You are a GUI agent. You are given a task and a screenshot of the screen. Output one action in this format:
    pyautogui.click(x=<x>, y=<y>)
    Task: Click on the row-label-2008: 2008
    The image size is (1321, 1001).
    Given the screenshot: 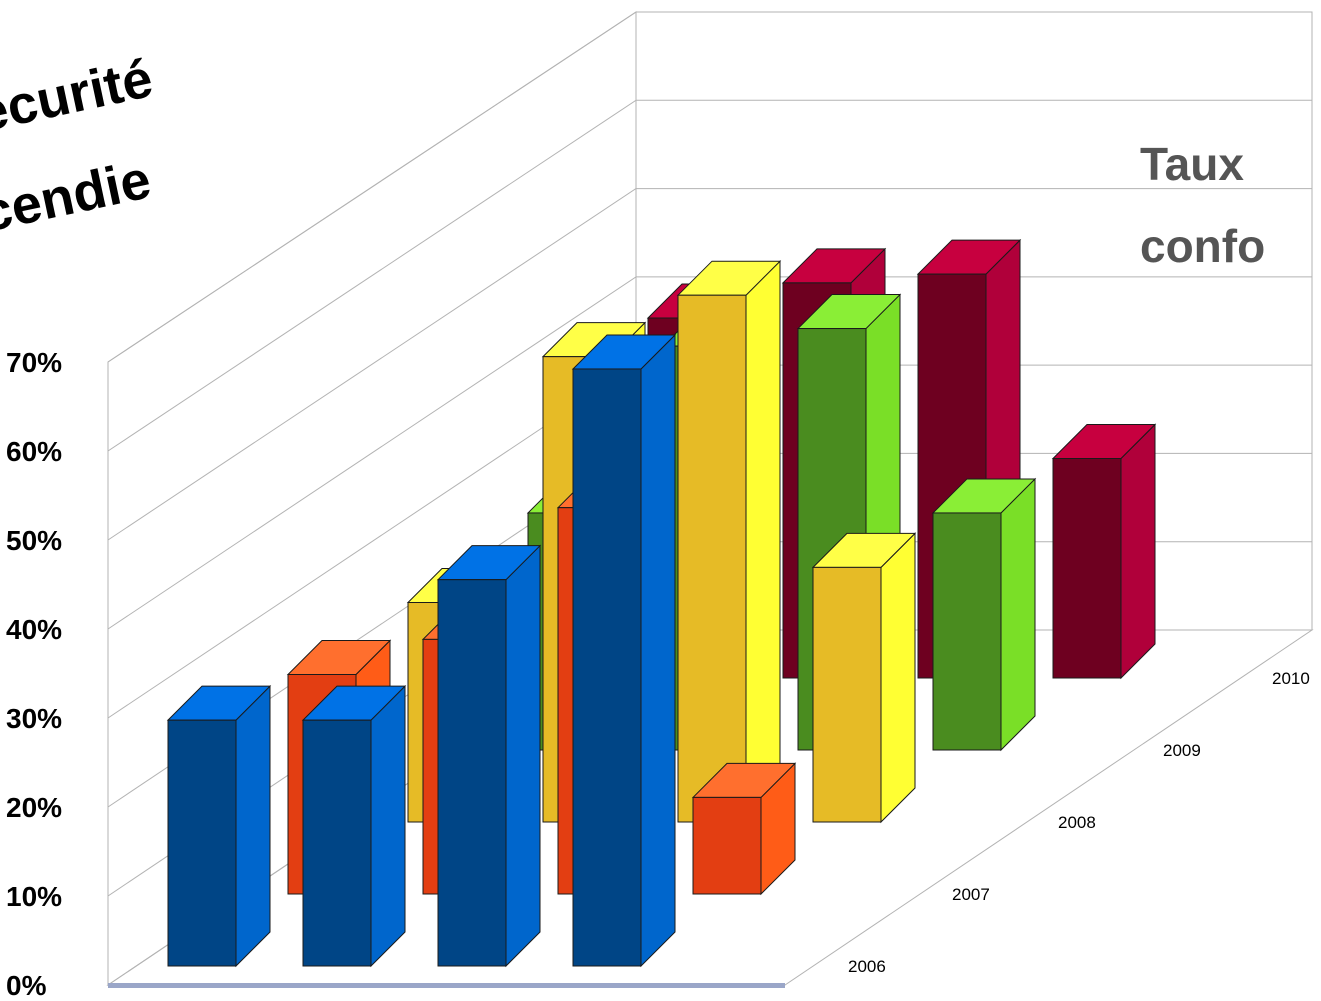 What is the action you would take?
    pyautogui.click(x=1077, y=822)
    